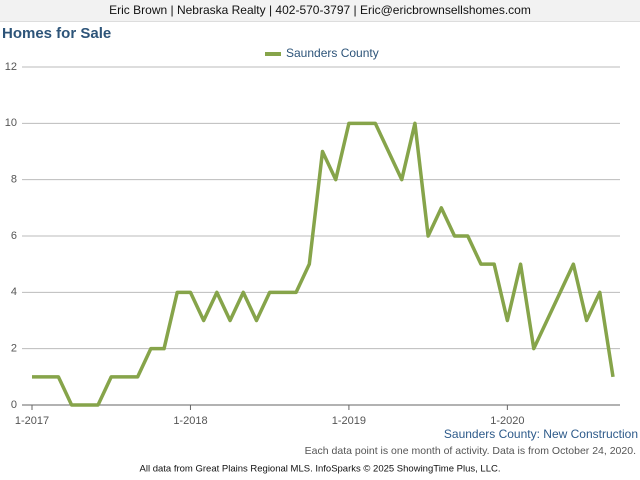  What do you see at coordinates (190, 421) in the screenshot?
I see `x-tick-label: 1-2018` at bounding box center [190, 421].